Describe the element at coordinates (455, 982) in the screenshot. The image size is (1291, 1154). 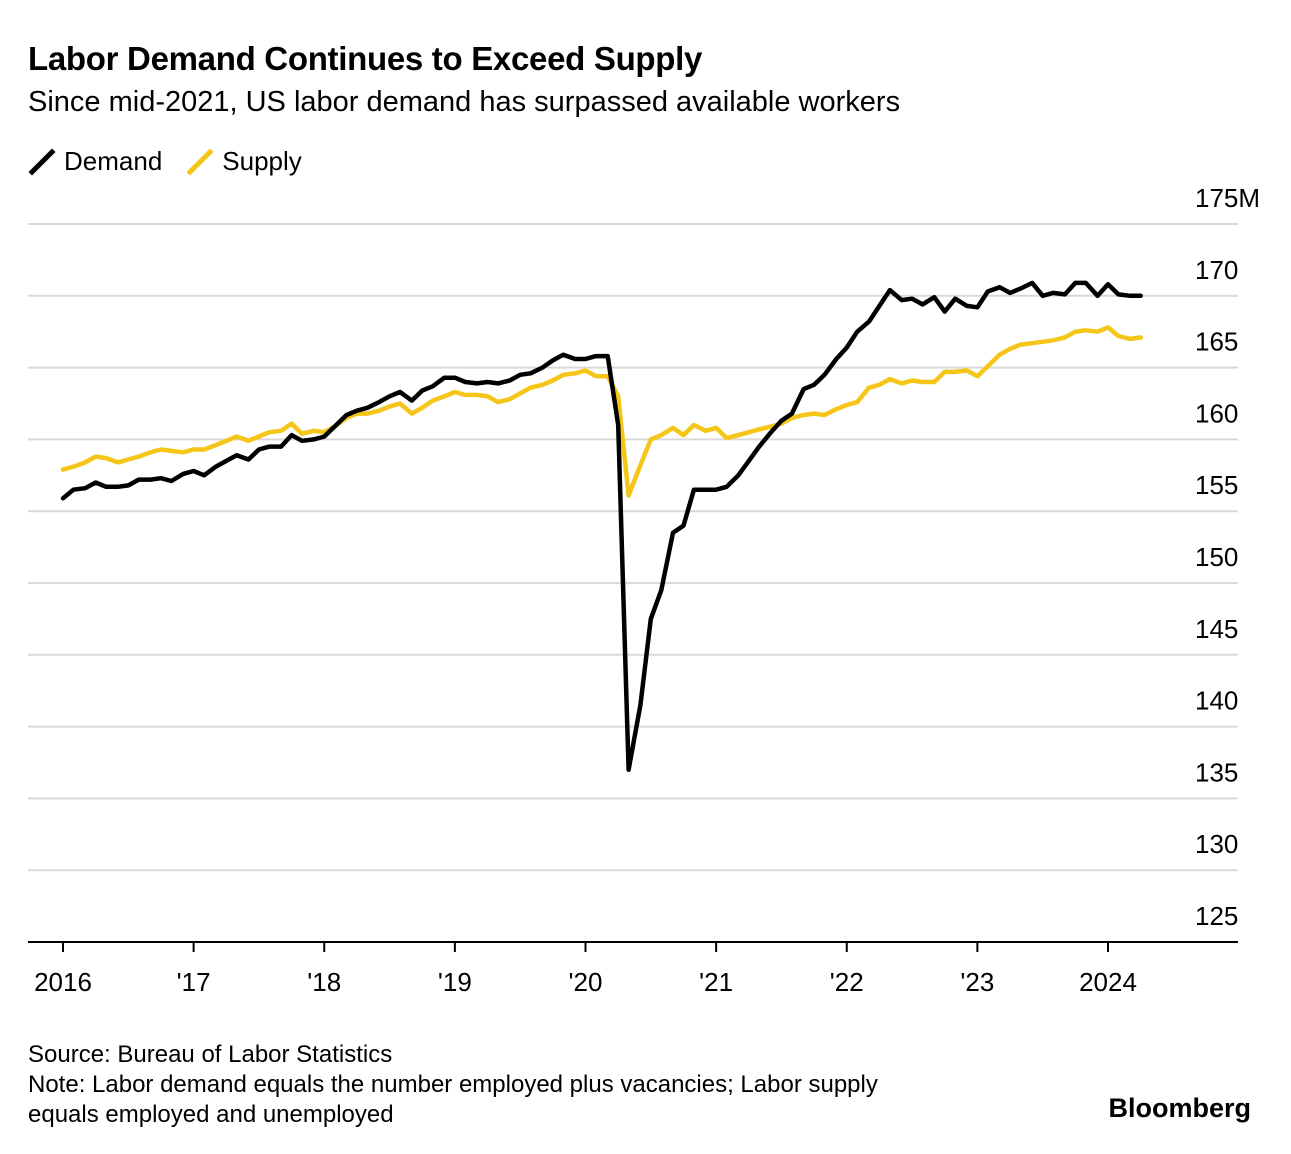
I see `x-tick-label-2019: '19` at that location.